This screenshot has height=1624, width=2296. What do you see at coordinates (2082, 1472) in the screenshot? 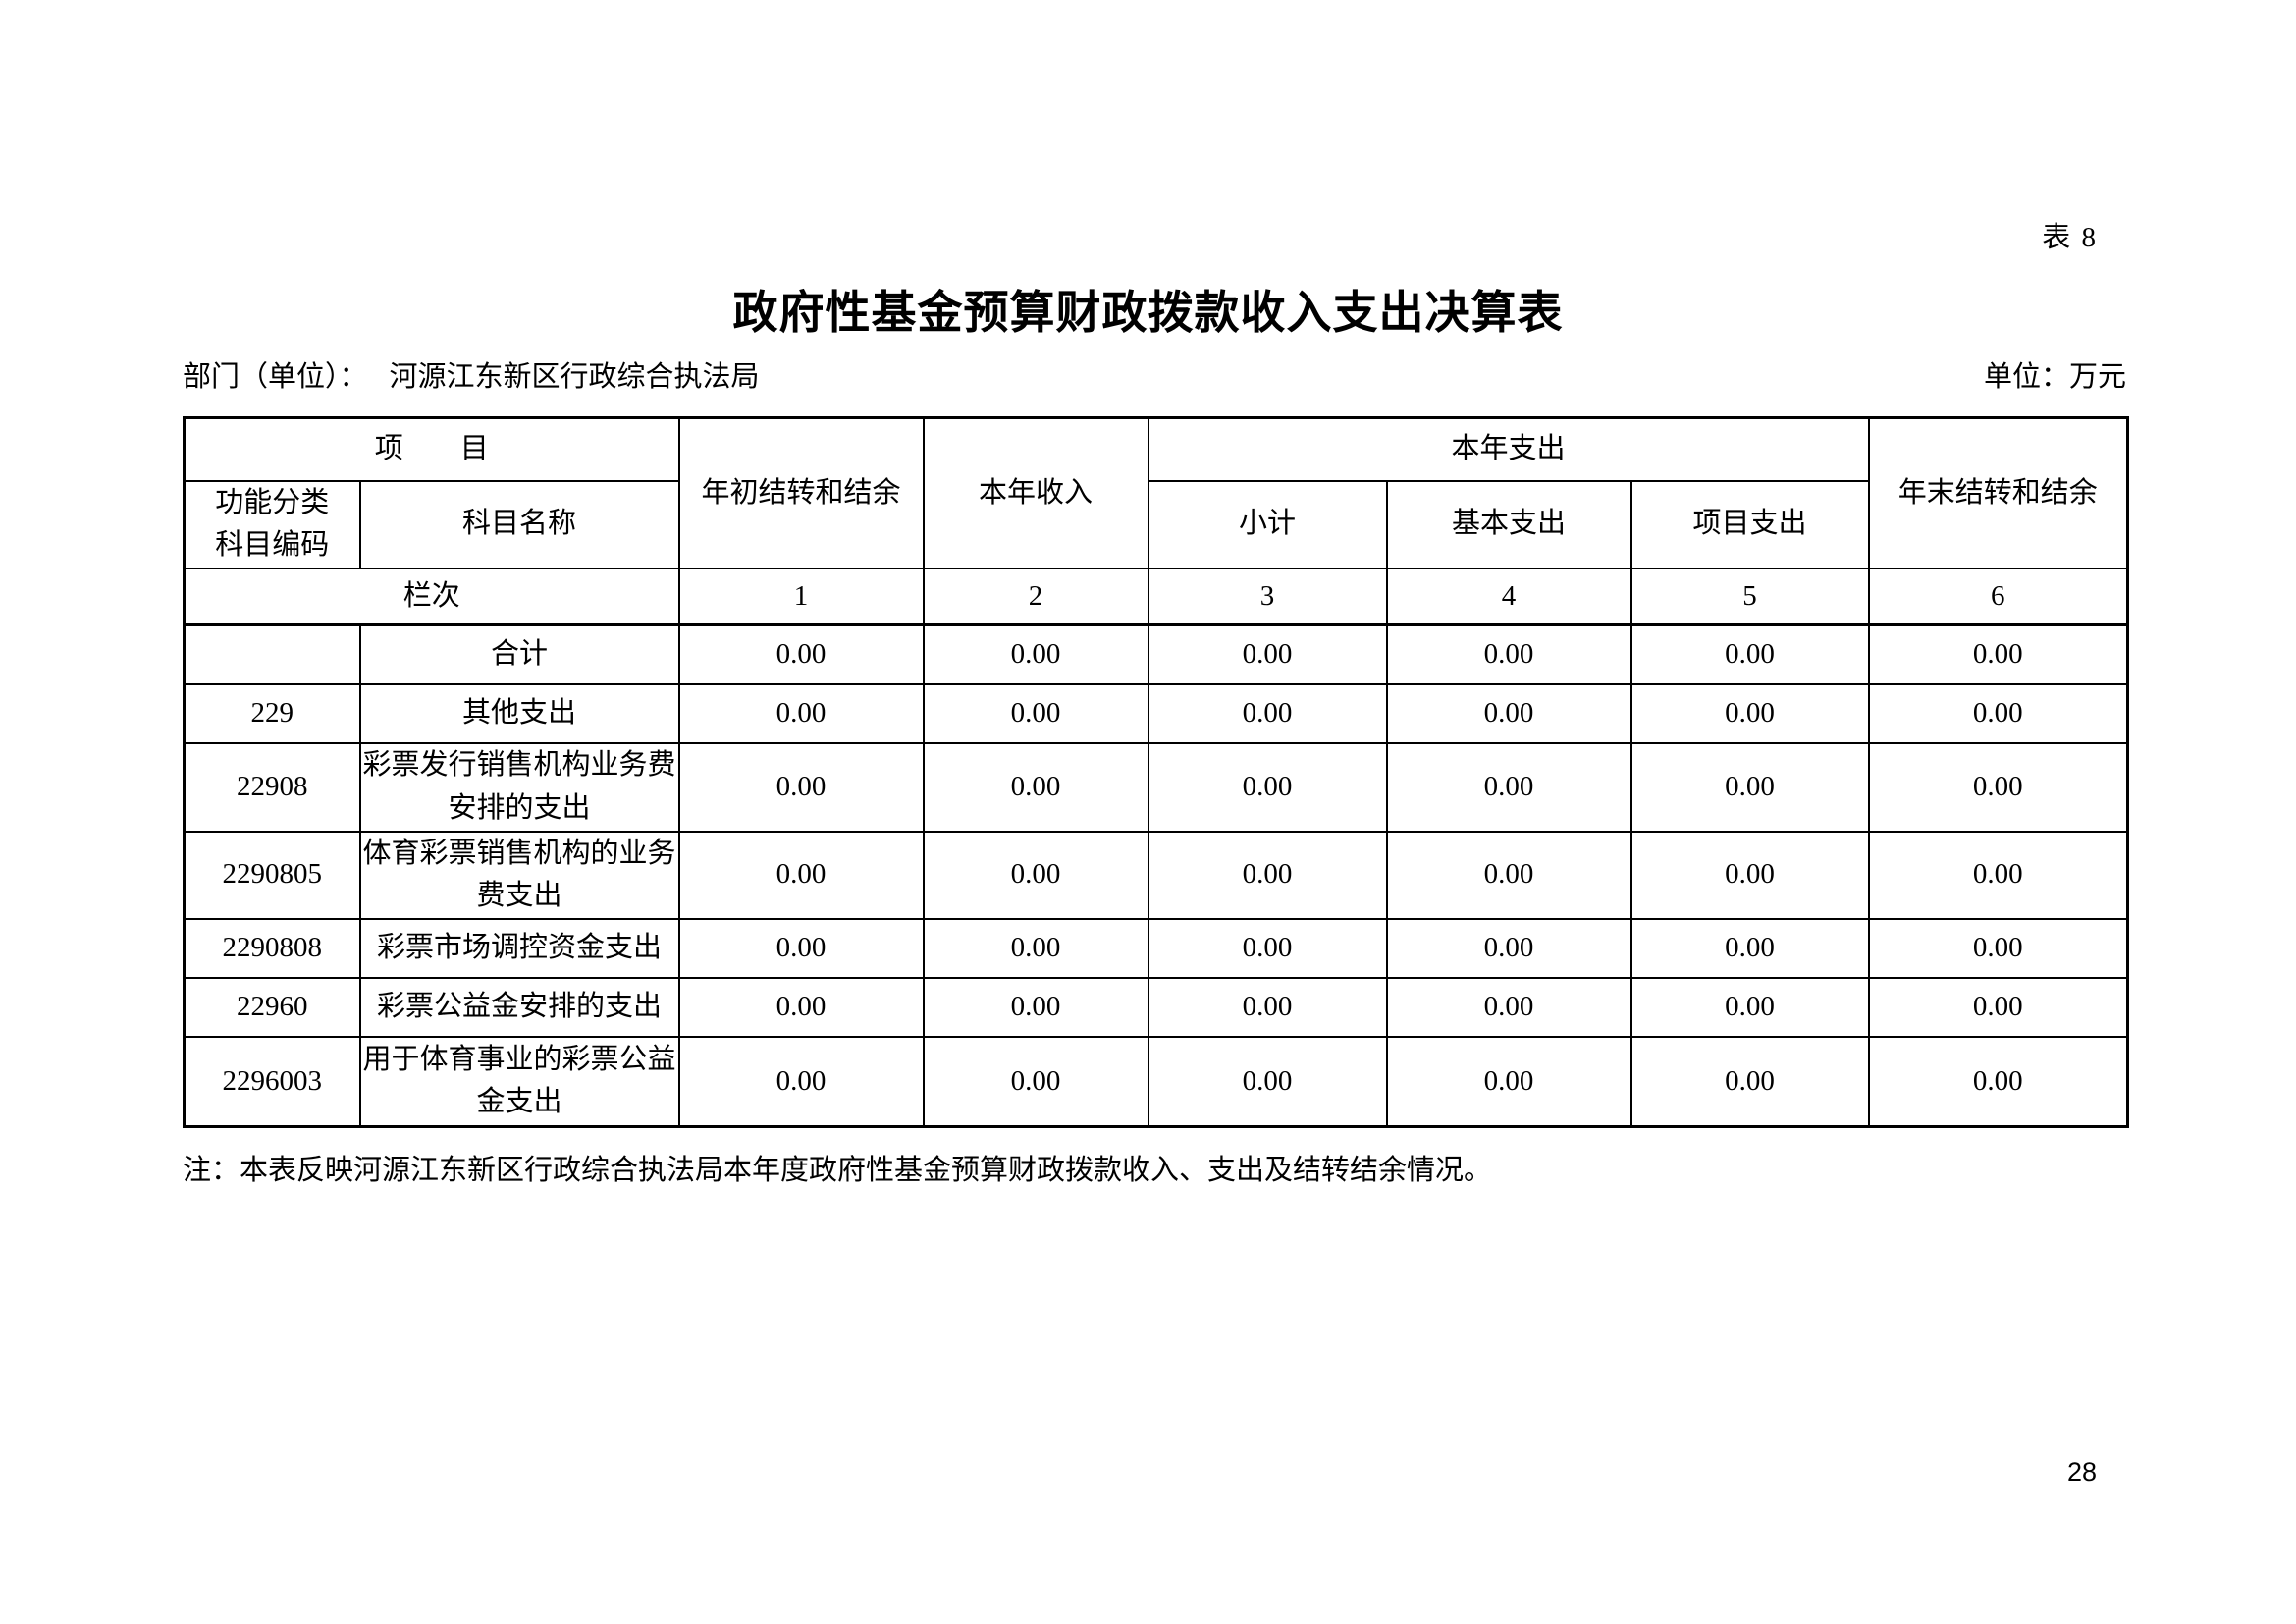
I see `page-number: 28` at bounding box center [2082, 1472].